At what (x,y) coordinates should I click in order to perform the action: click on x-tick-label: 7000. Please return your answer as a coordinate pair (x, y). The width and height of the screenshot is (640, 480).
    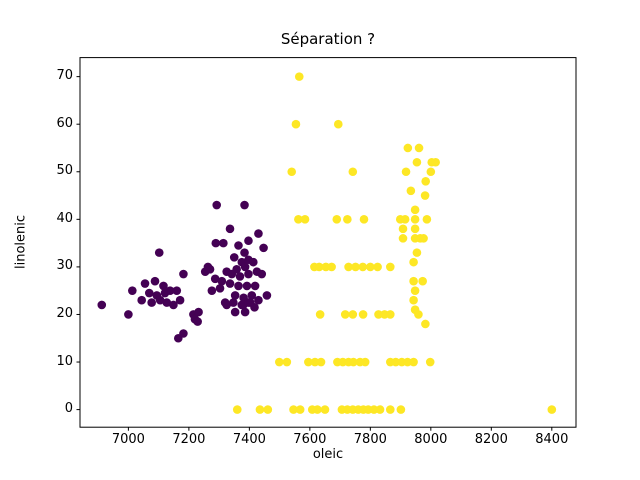
    Looking at the image, I should click on (128, 439).